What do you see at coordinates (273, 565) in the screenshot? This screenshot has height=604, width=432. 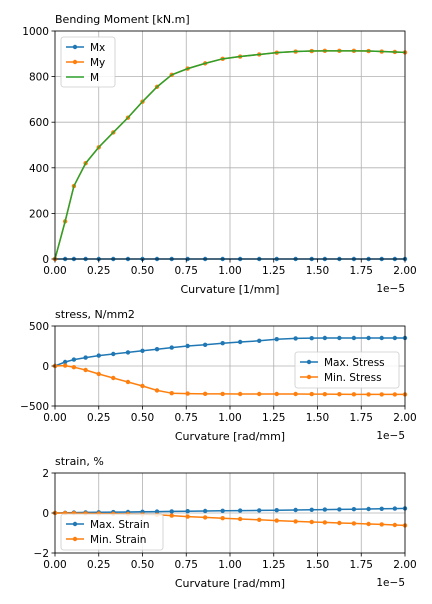 I see `x-tick-label: 1.25` at bounding box center [273, 565].